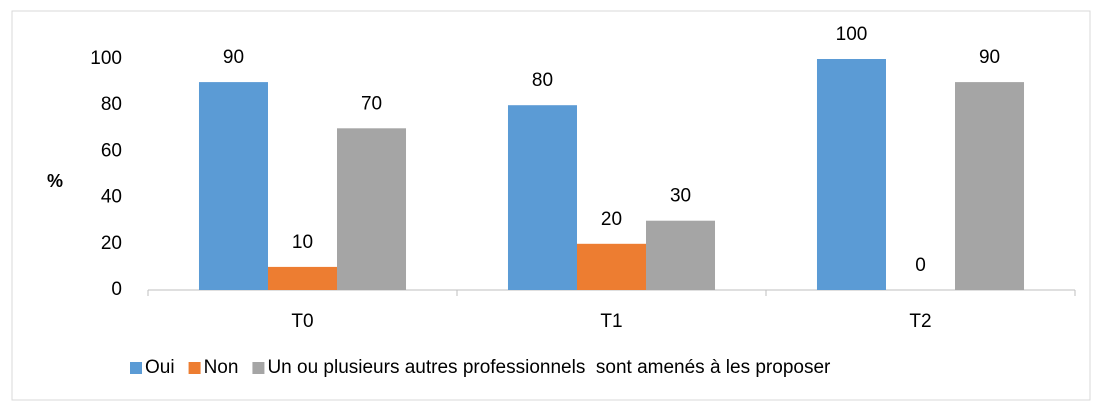 This screenshot has width=1105, height=401. What do you see at coordinates (542, 80) in the screenshot?
I see `data-label: 80` at bounding box center [542, 80].